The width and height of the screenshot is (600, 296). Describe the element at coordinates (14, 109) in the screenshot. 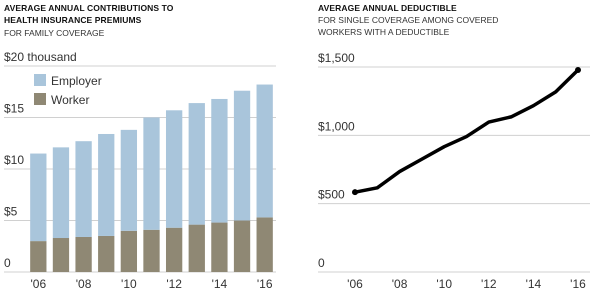

I see `y-tick-label: $15` at that location.